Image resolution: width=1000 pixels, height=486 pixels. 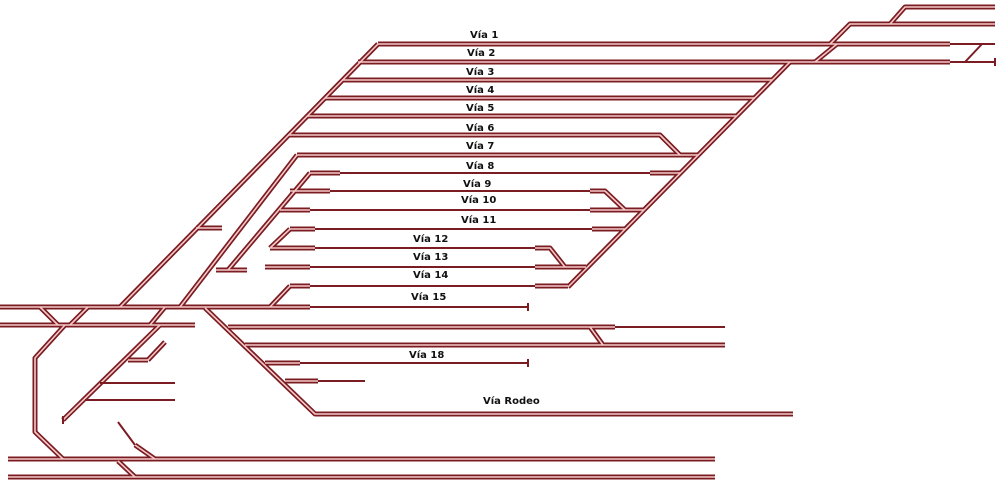 What do you see at coordinates (479, 220) in the screenshot?
I see `label-via-11: Vía 11` at bounding box center [479, 220].